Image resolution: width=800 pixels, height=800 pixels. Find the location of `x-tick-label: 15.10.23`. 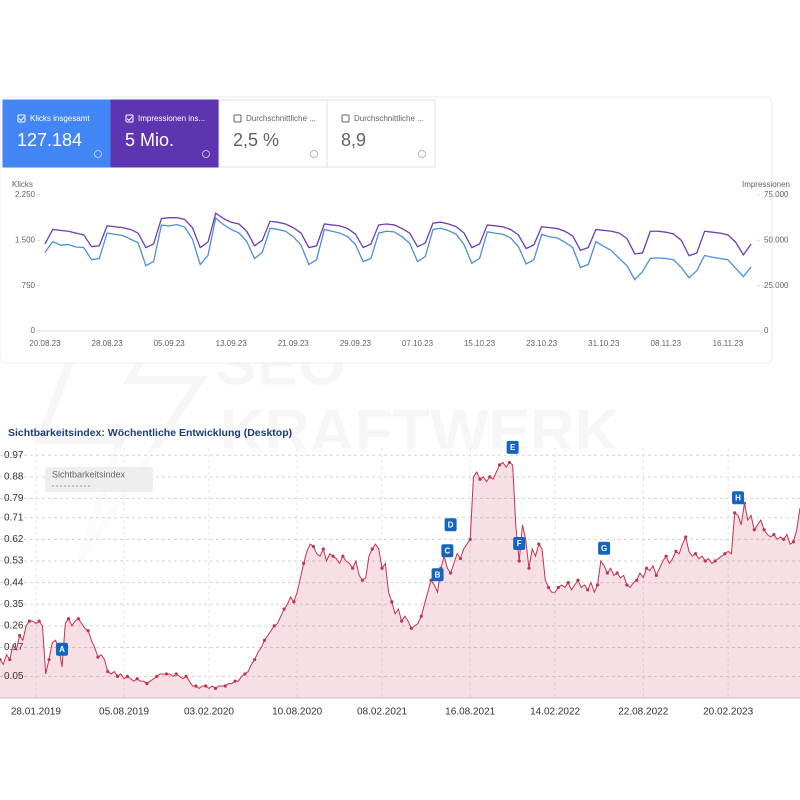

x-tick-label: 15.10.23 is located at coordinates (480, 343).